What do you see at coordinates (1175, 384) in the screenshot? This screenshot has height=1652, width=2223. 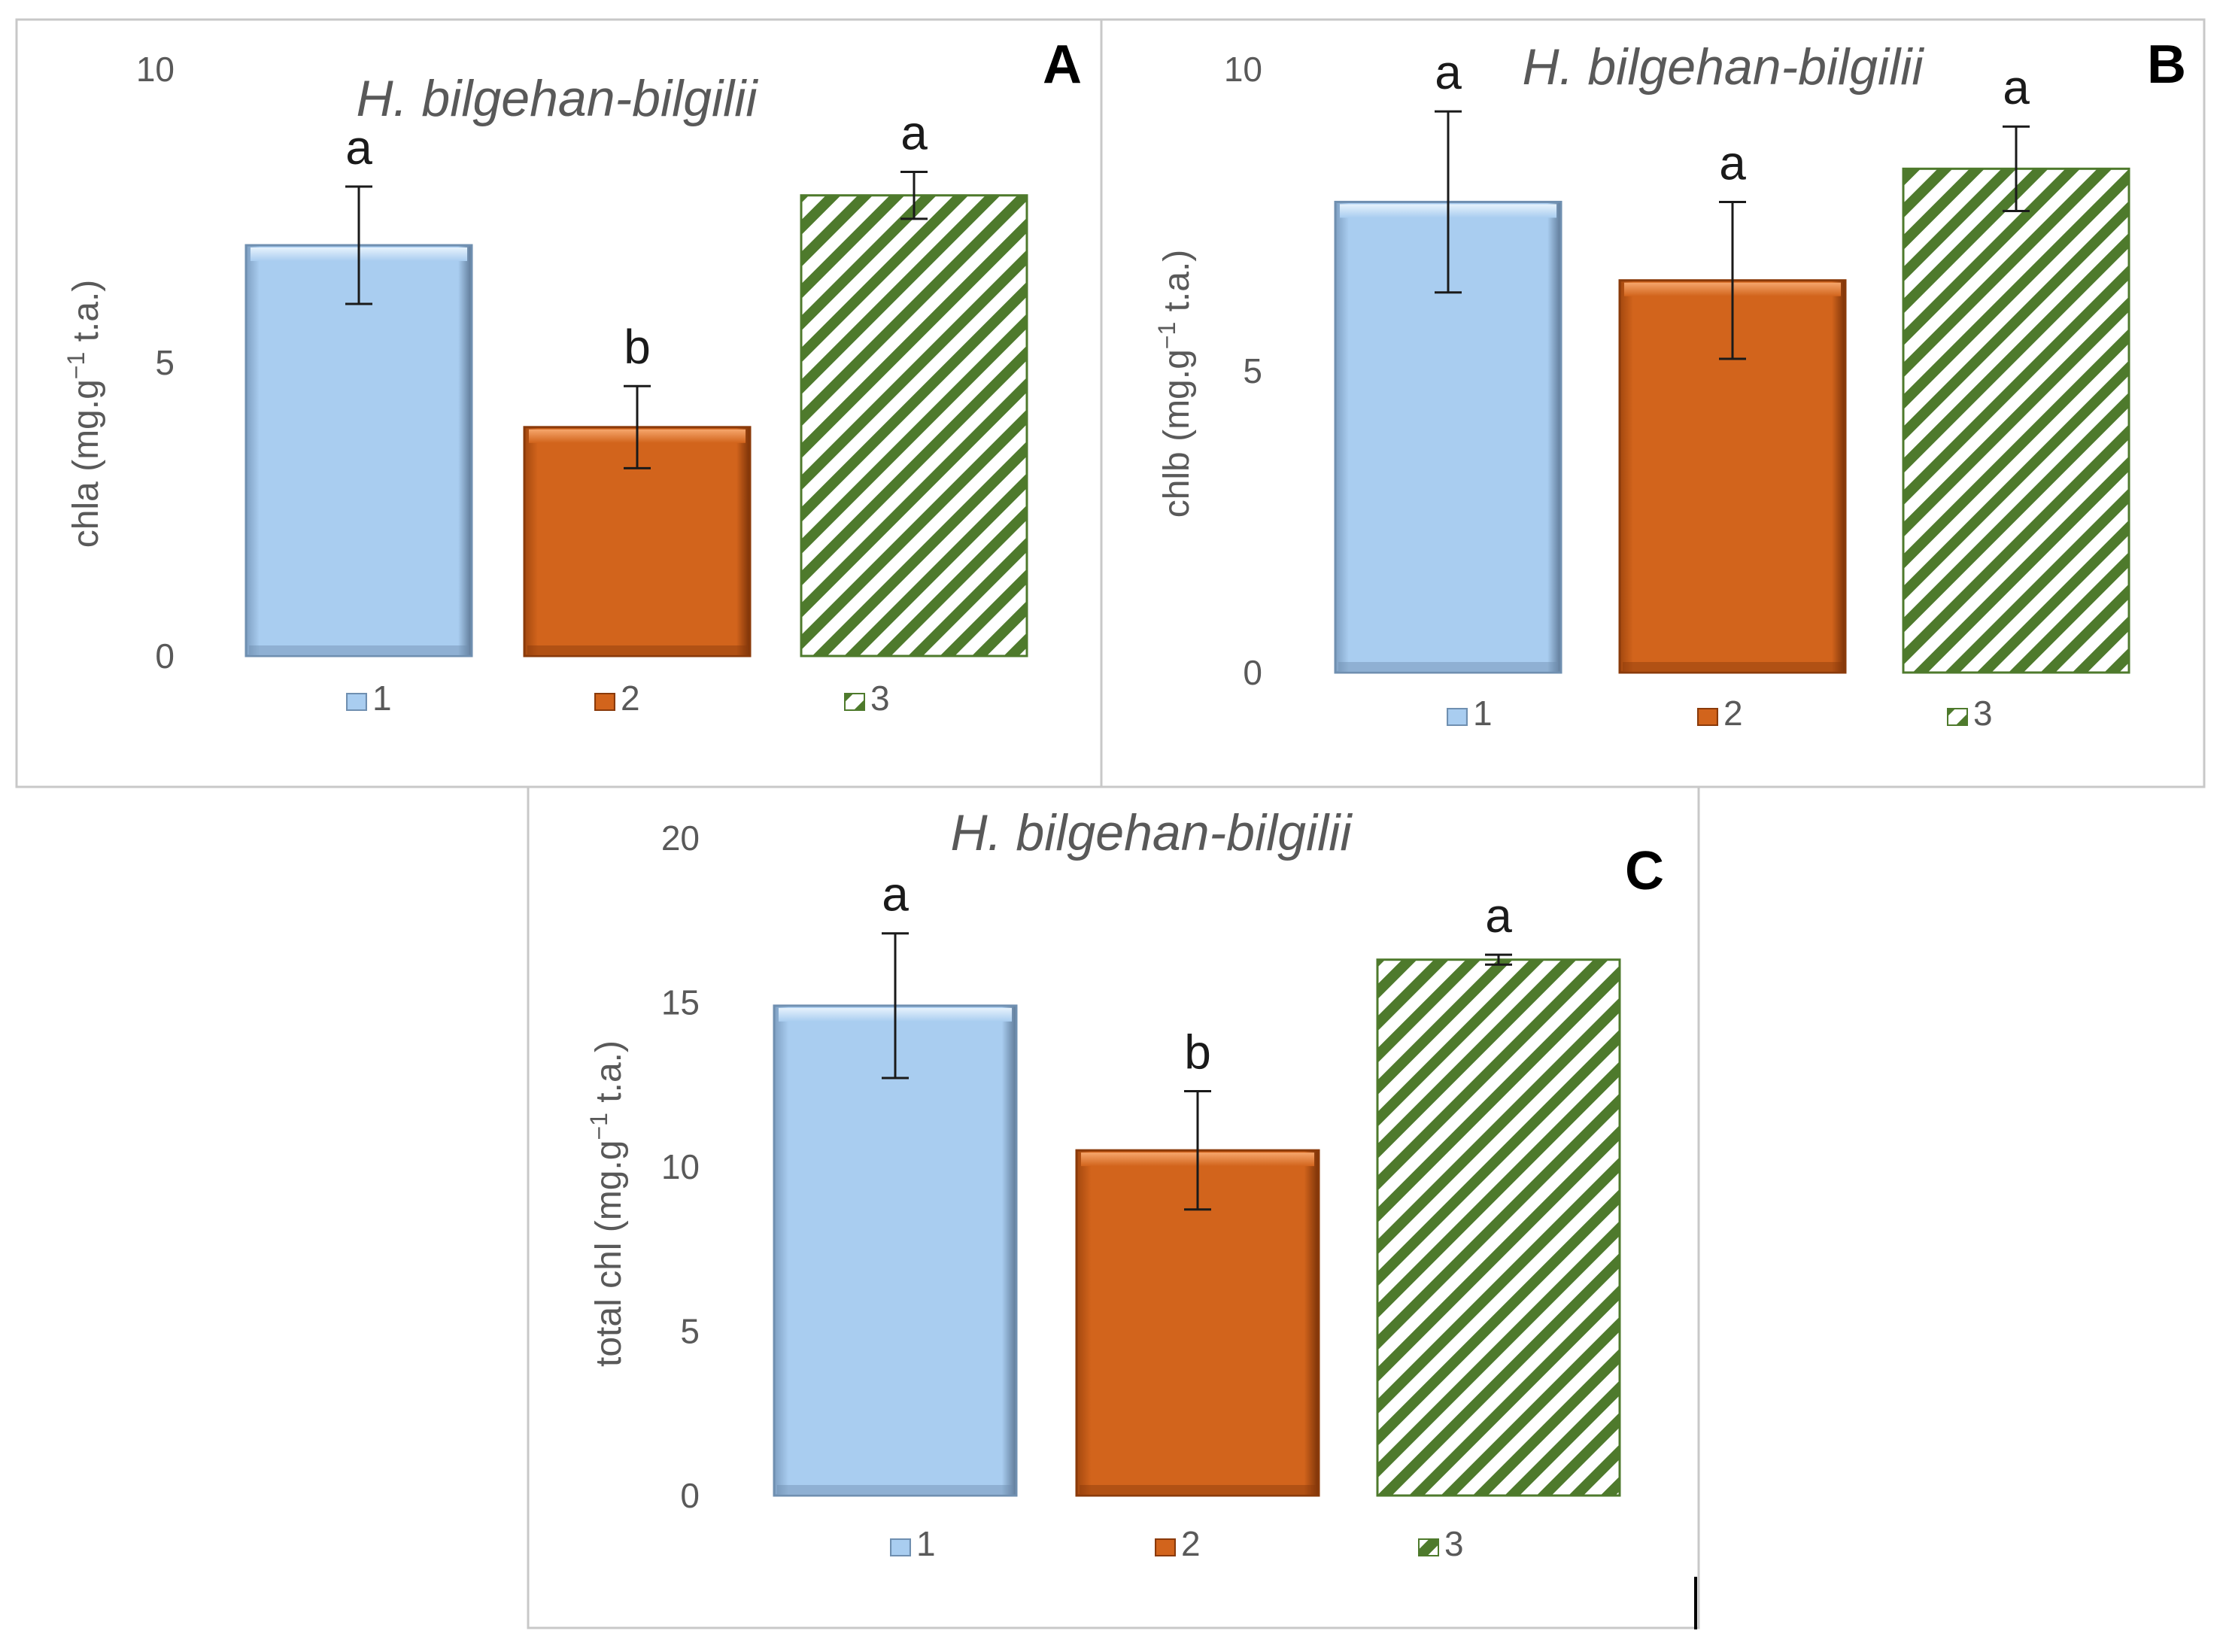 I see `y-axis-label: chlb (mg.g−1 t.a.)` at bounding box center [1175, 384].